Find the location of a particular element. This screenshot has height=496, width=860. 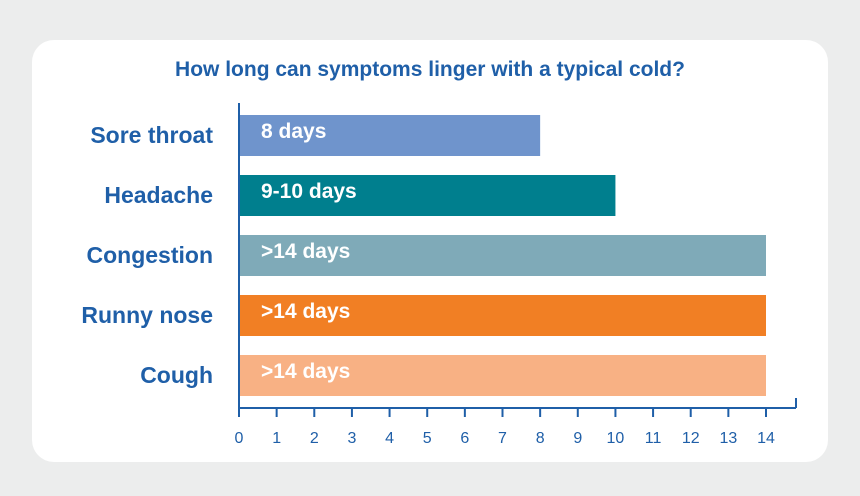

x-tick-label: 7 is located at coordinates (502, 438).